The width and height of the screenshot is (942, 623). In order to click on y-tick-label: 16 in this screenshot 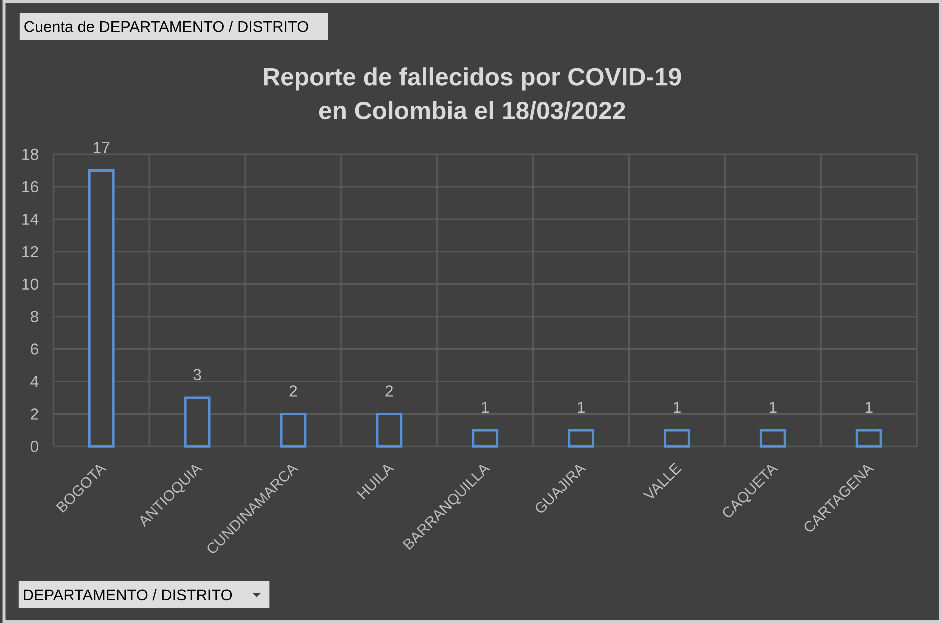, I will do `click(30, 187)`.